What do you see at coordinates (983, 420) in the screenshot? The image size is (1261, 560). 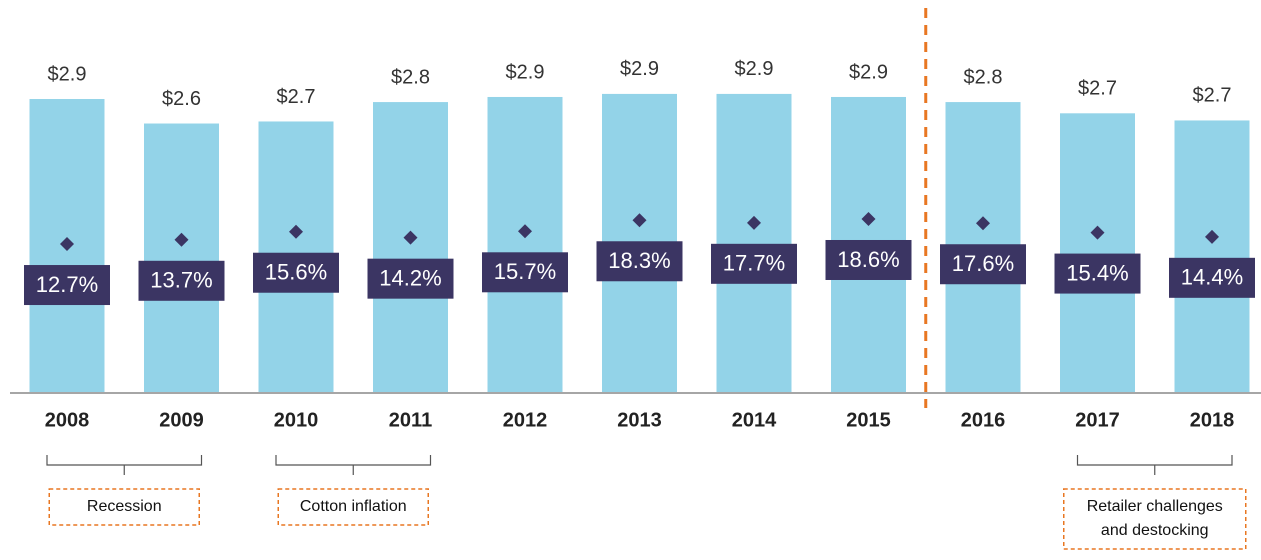 I see `x-tick-label: 2016` at bounding box center [983, 420].